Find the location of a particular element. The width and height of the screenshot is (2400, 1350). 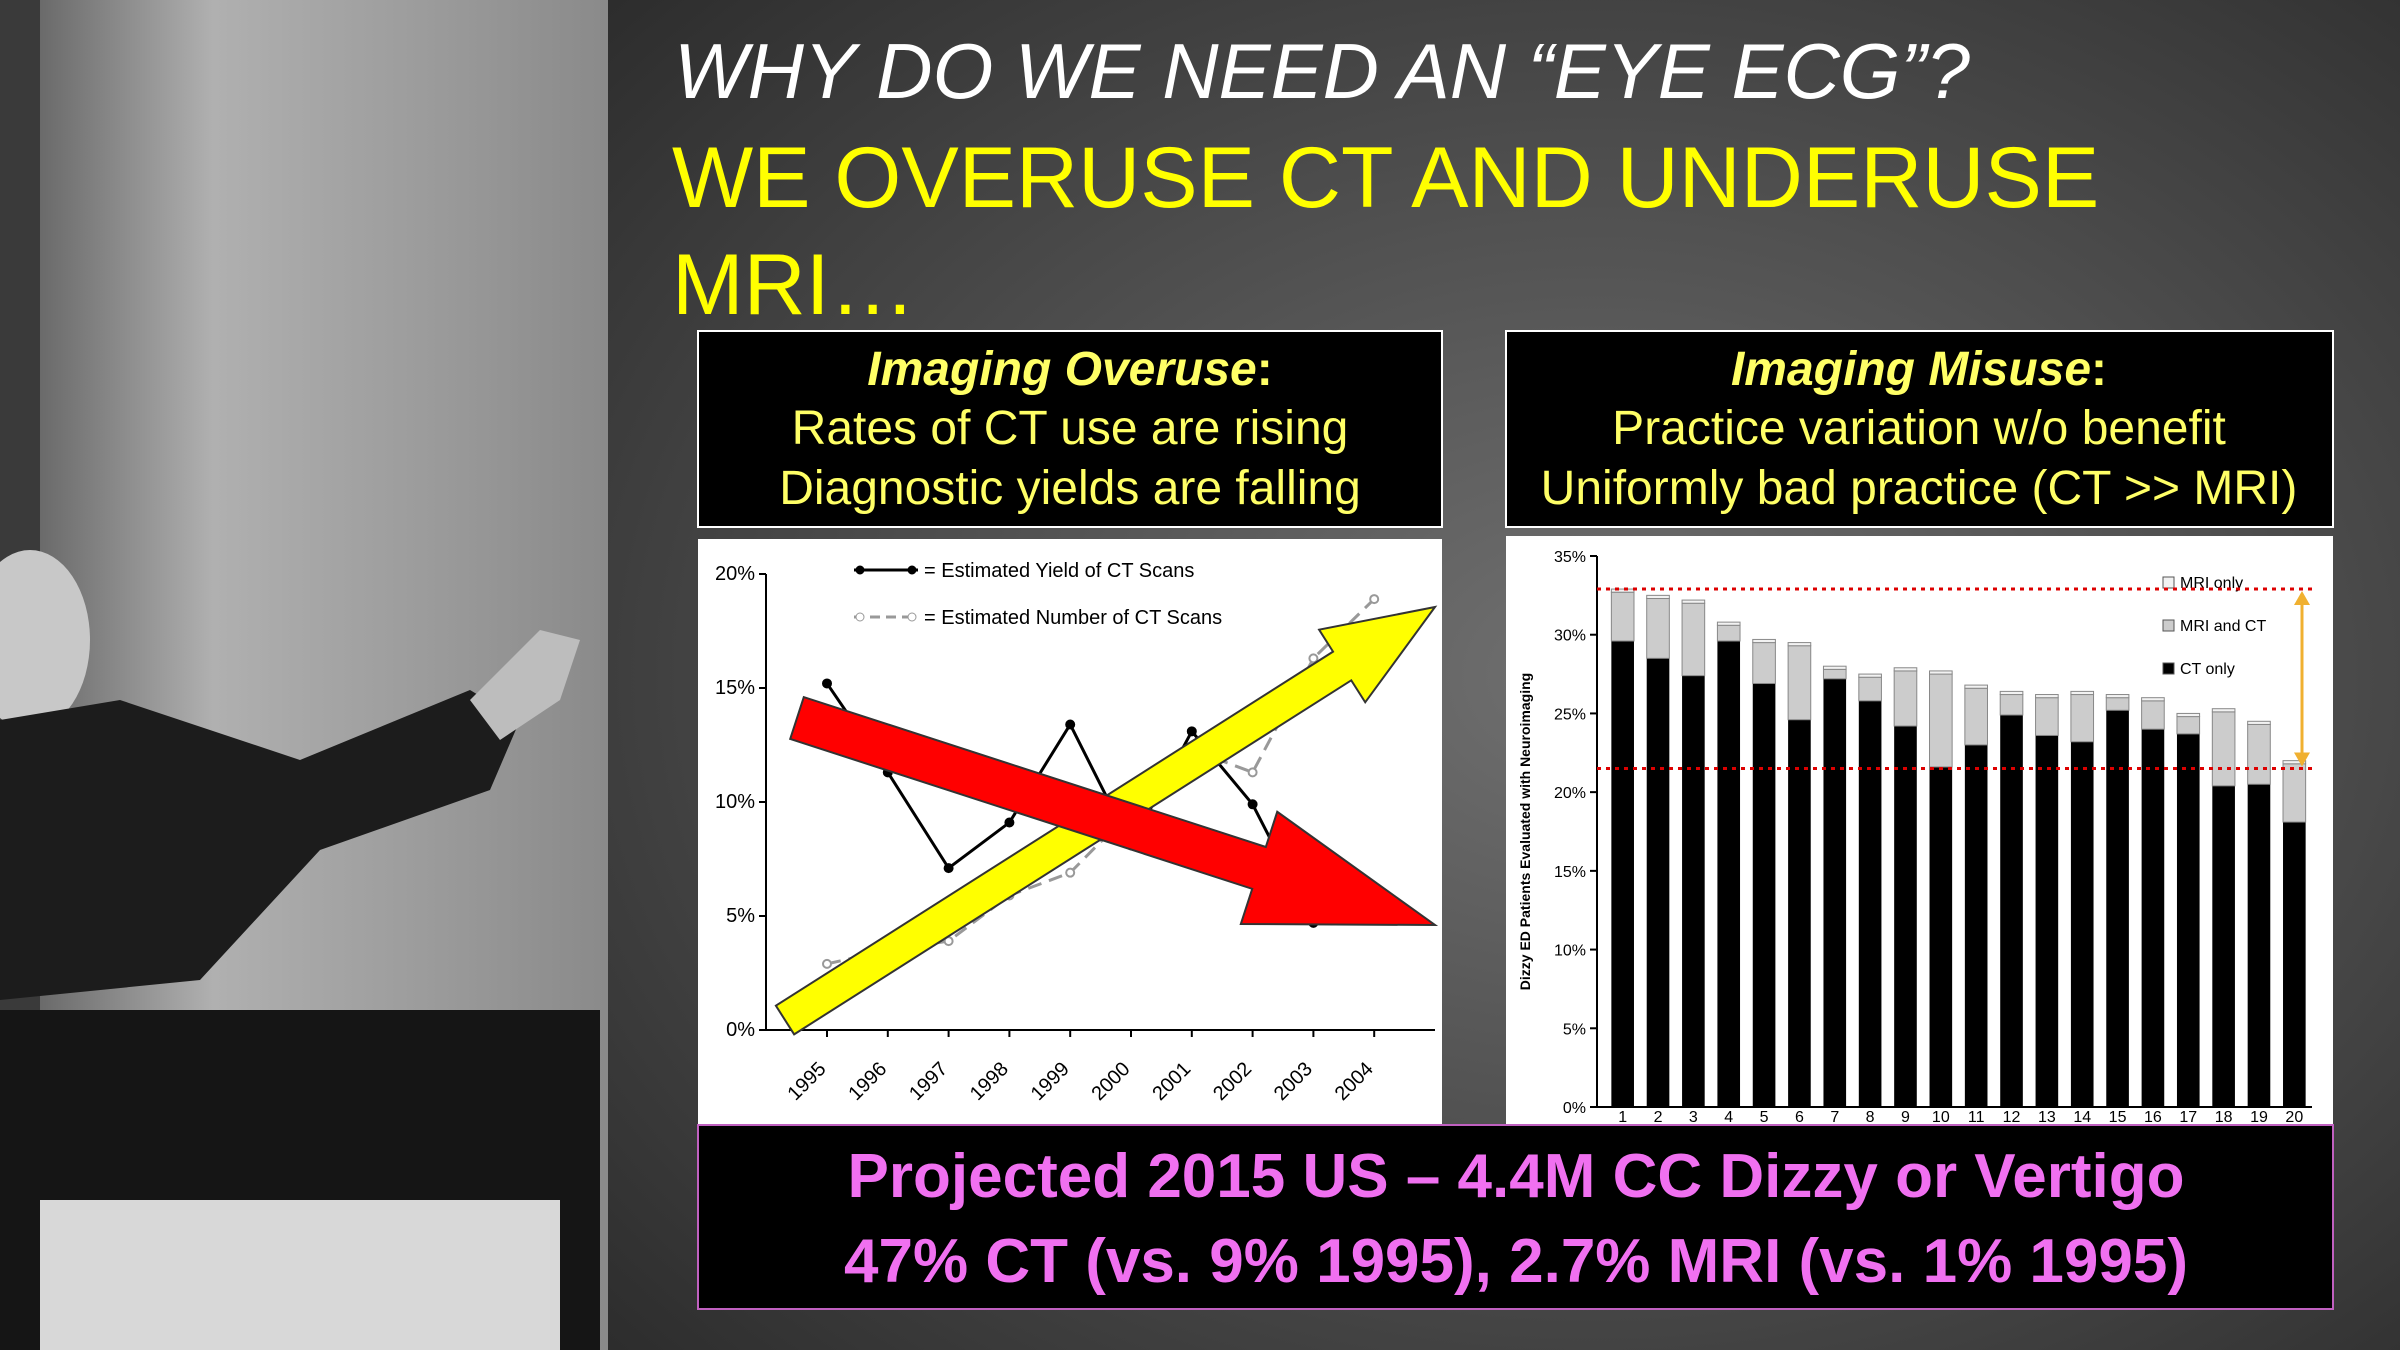

footer-box is located at coordinates (1515, 1217).